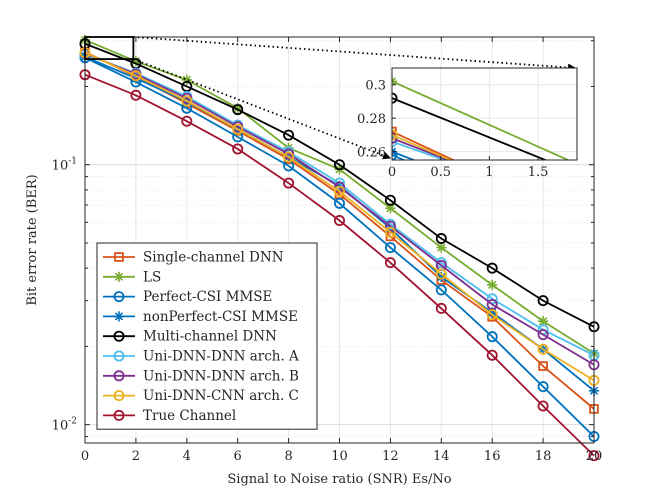  I want to click on inset-series-perfect-csi-mmse, so click(399, 154).